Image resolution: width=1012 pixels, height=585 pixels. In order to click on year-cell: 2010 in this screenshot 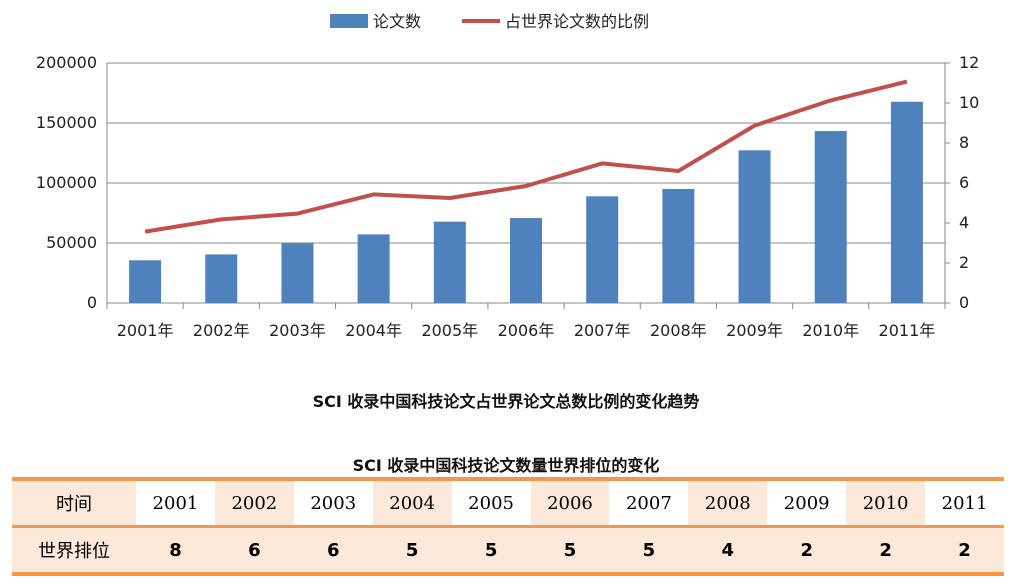, I will do `click(886, 503)`.